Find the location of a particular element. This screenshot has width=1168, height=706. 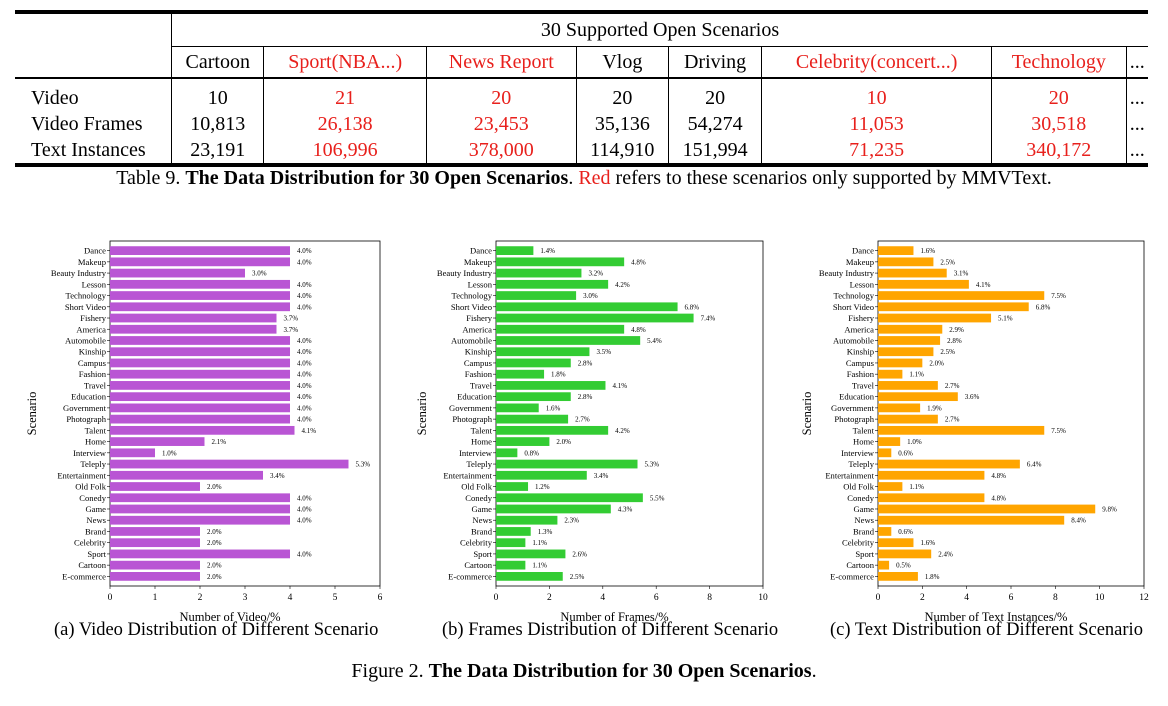

value-label: 4.2% is located at coordinates (622, 285).